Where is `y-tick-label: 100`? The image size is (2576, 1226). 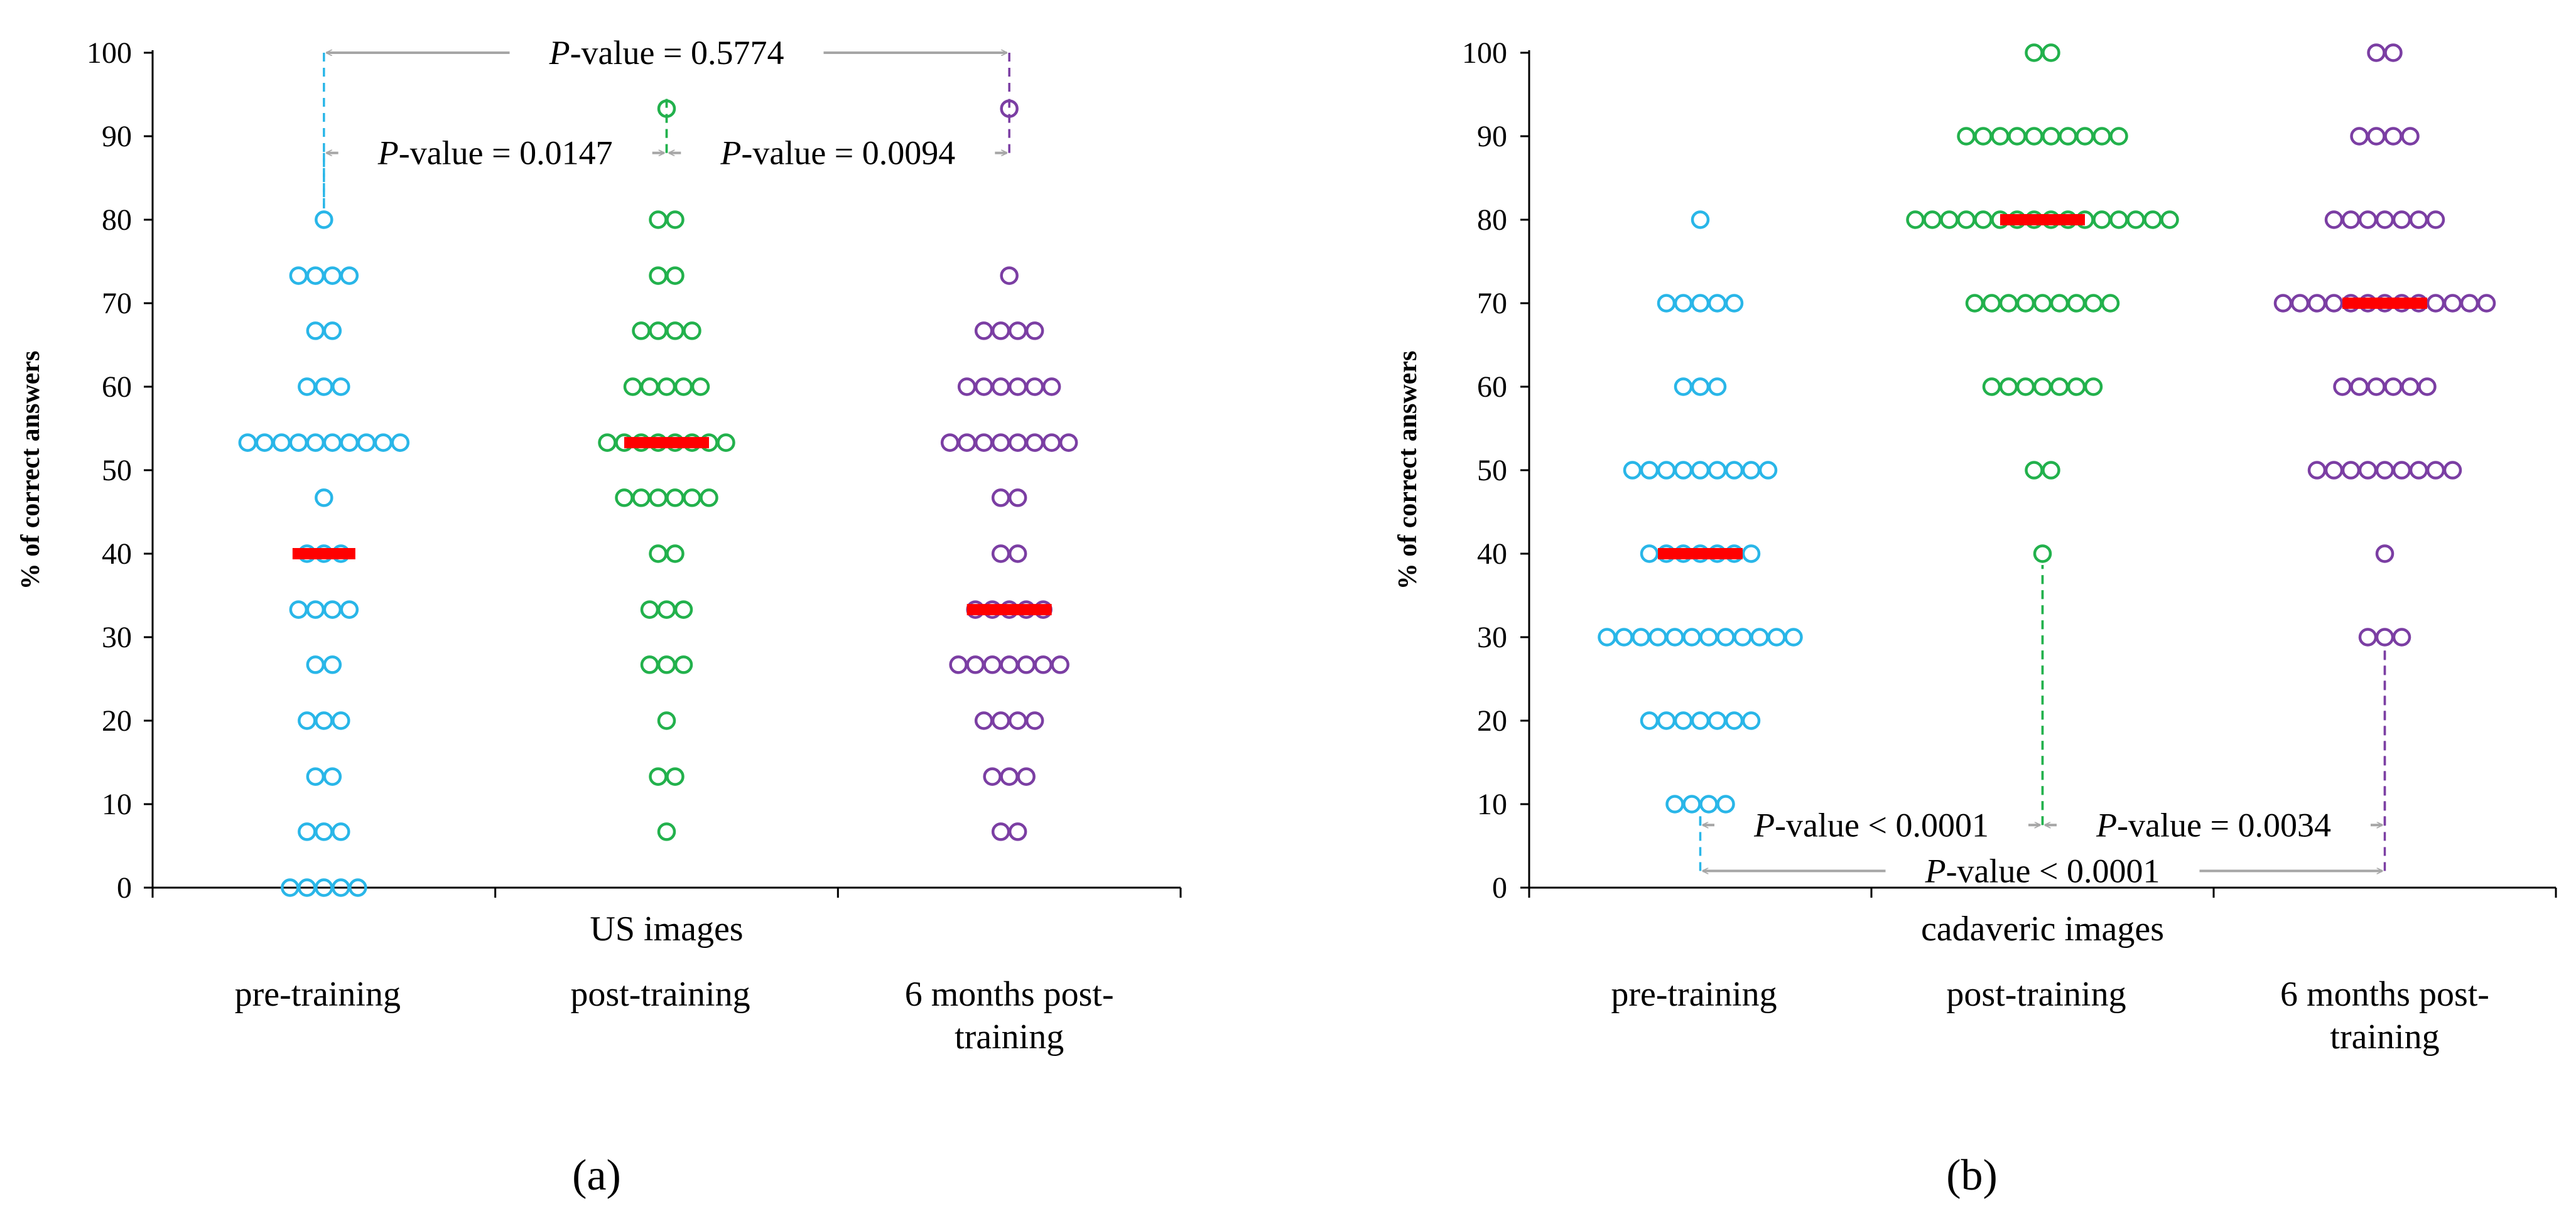 y-tick-label: 100 is located at coordinates (1485, 53).